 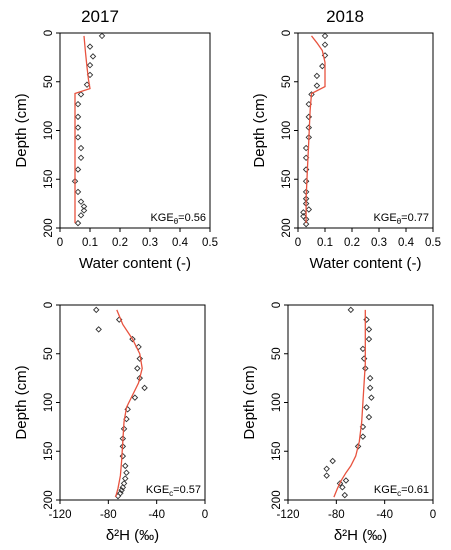 What do you see at coordinates (384, 515) in the screenshot?
I see `x-tick-label: -40` at bounding box center [384, 515].